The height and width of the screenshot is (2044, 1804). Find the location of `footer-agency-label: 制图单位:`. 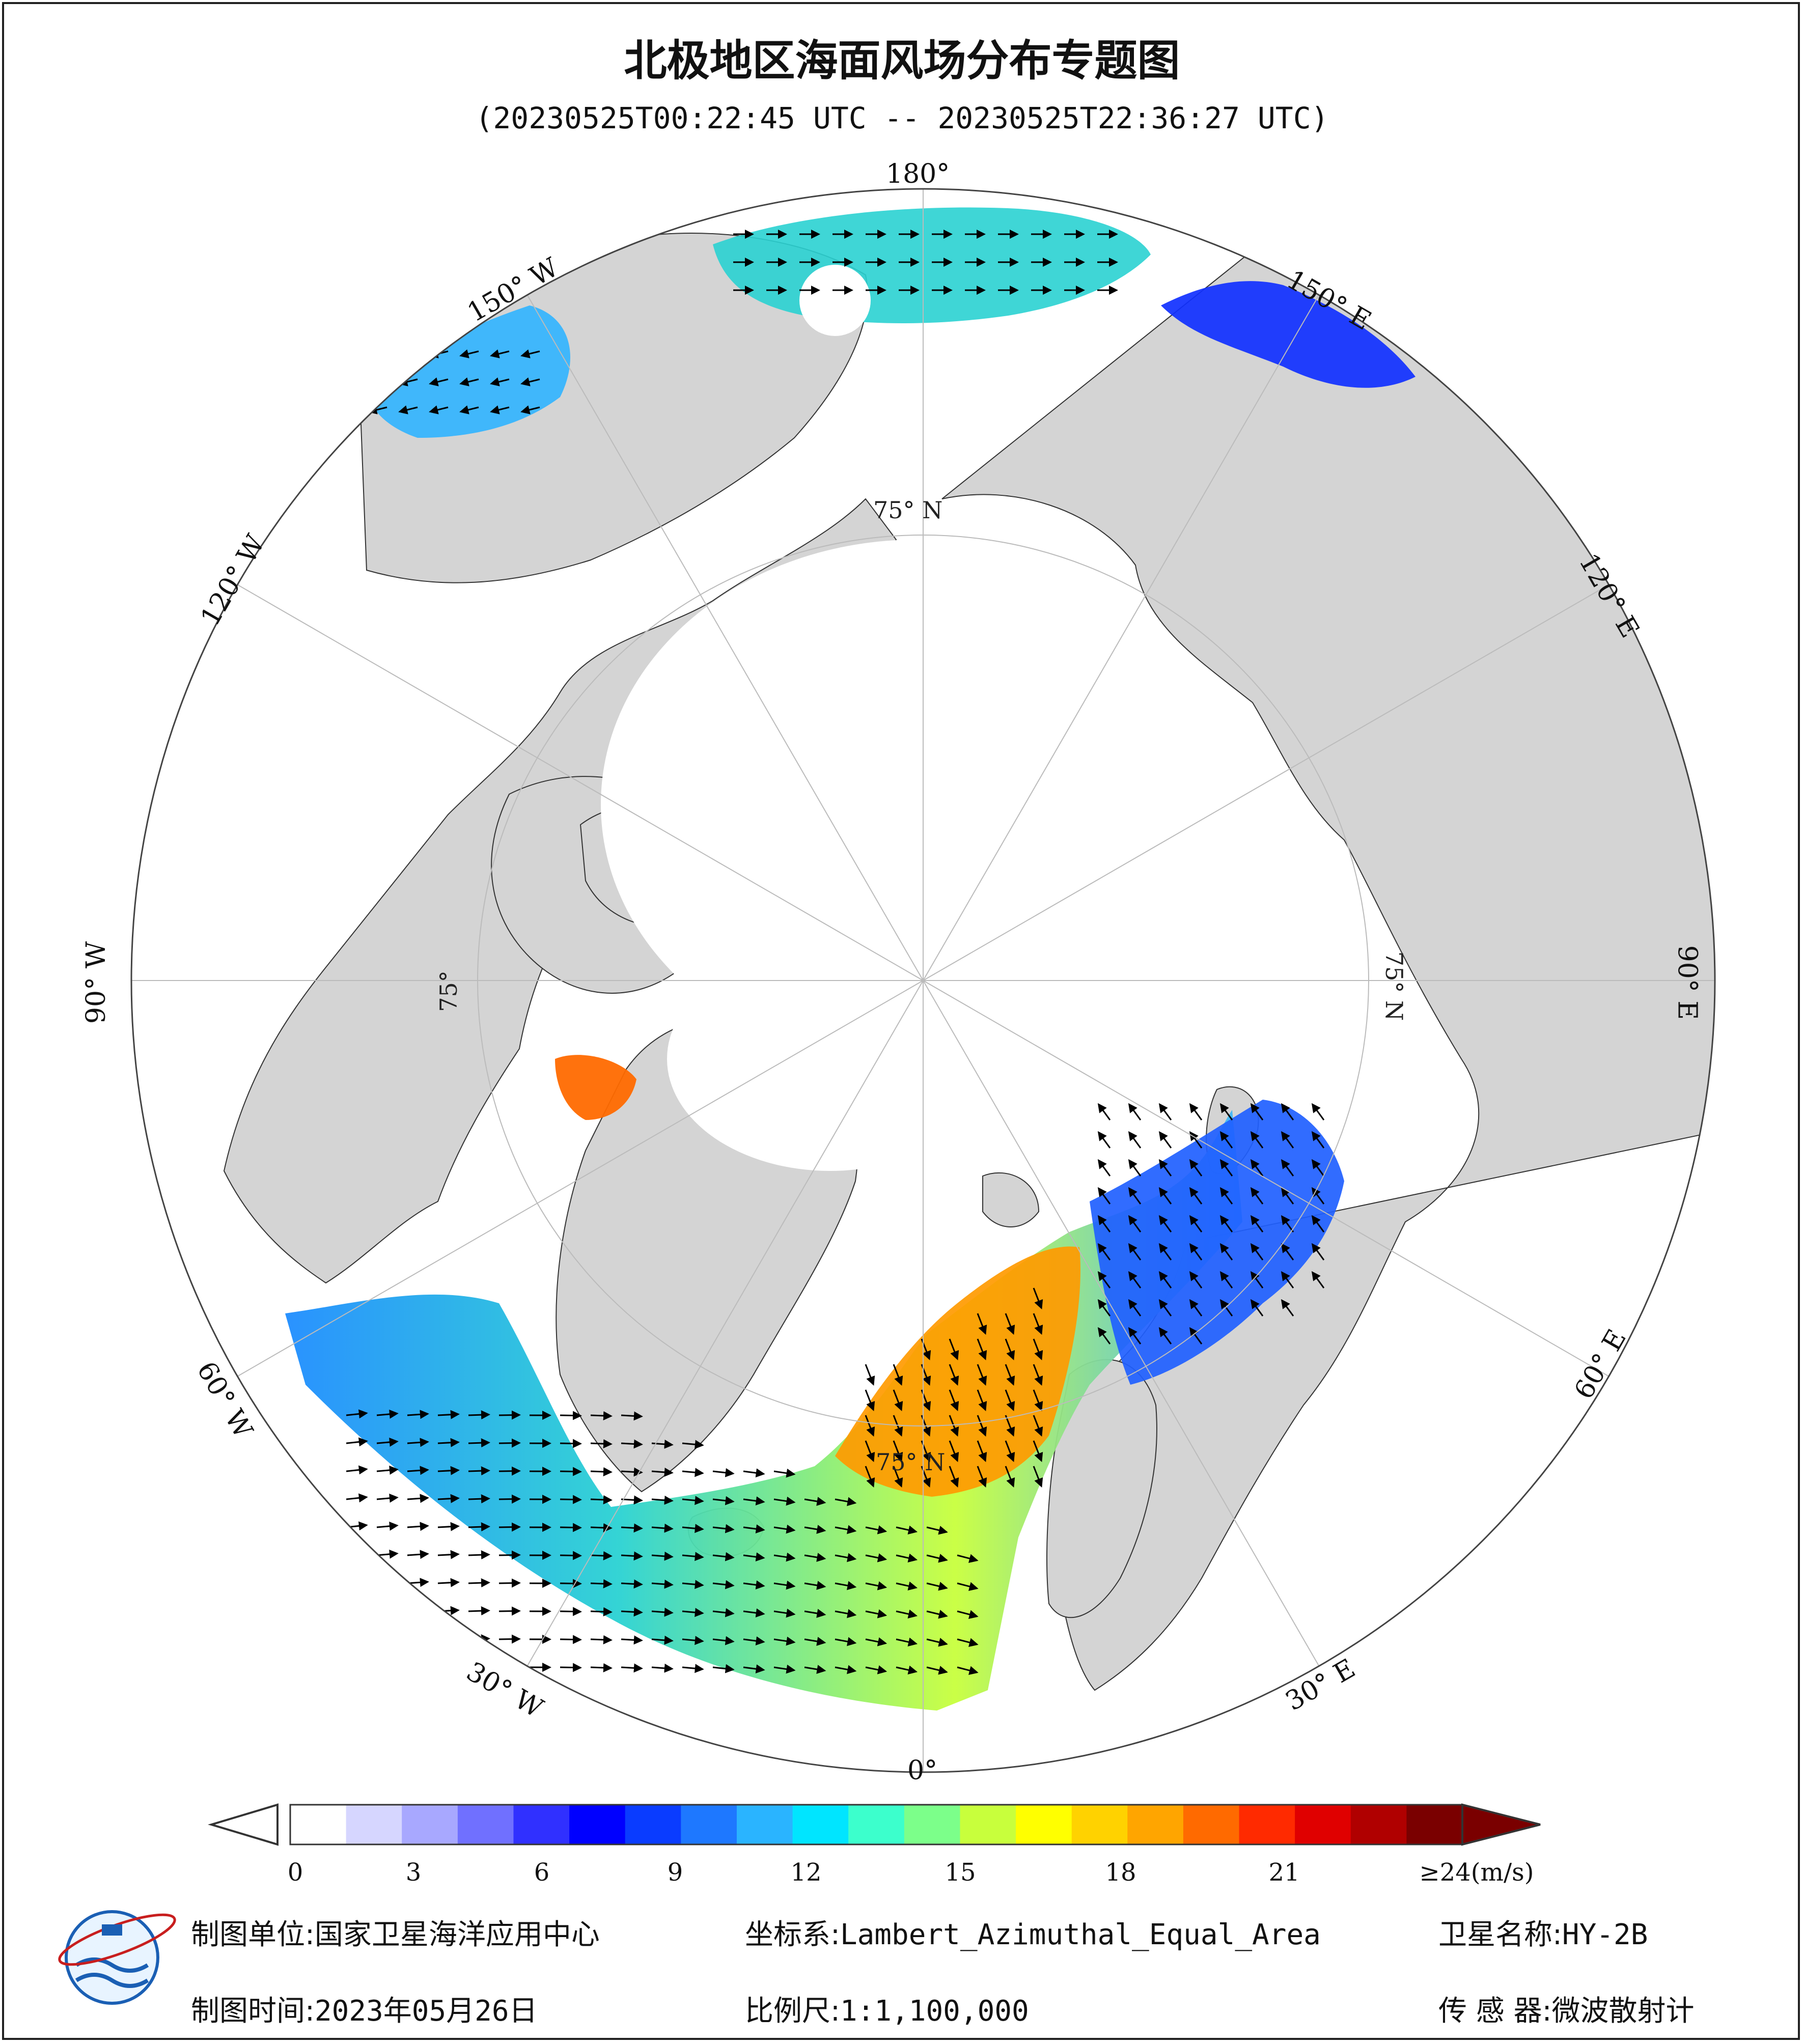

footer-agency-label: 制图单位: is located at coordinates (253, 1934).